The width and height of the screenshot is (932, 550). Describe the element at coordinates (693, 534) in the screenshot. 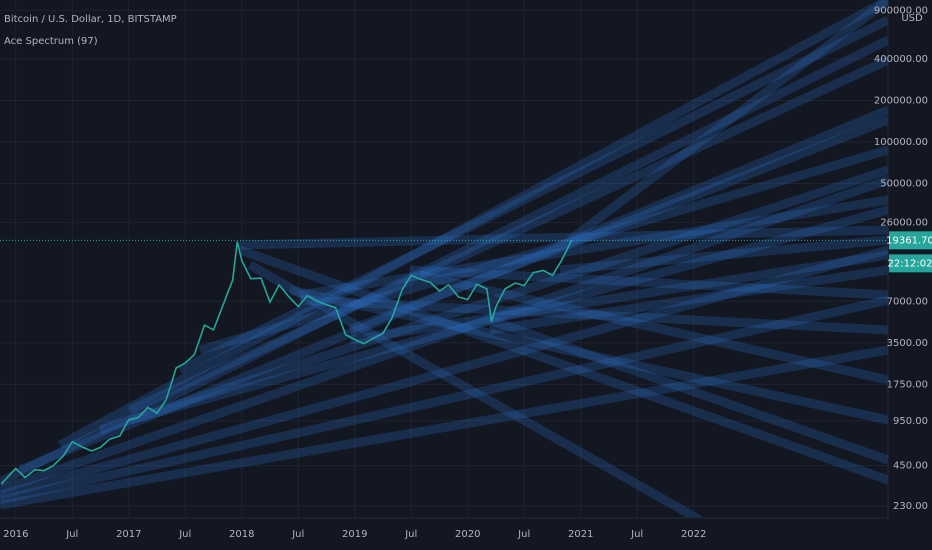

I see `x-tick-label: 2022` at that location.